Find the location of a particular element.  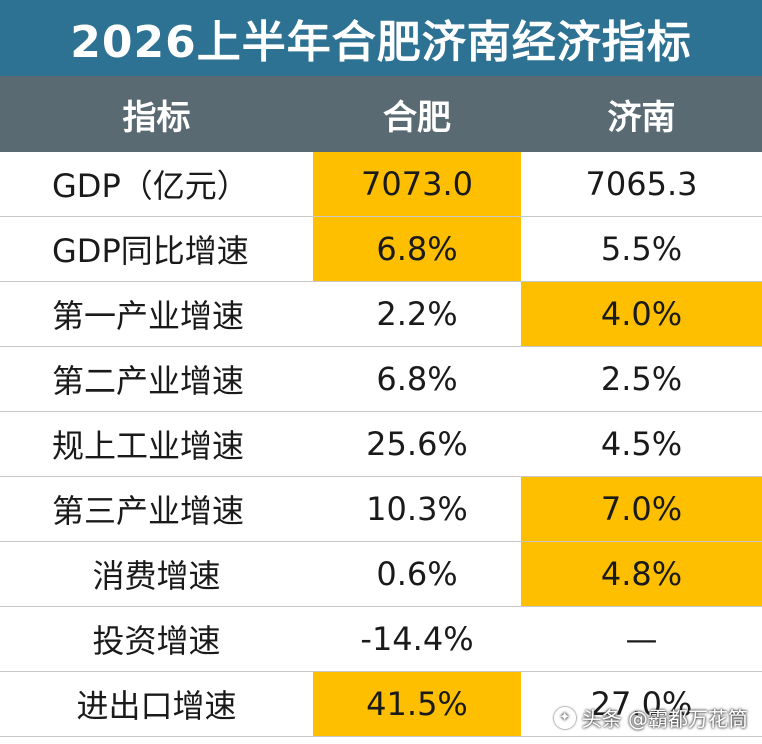

indicator-label: 规上工业增速 is located at coordinates (148, 446).